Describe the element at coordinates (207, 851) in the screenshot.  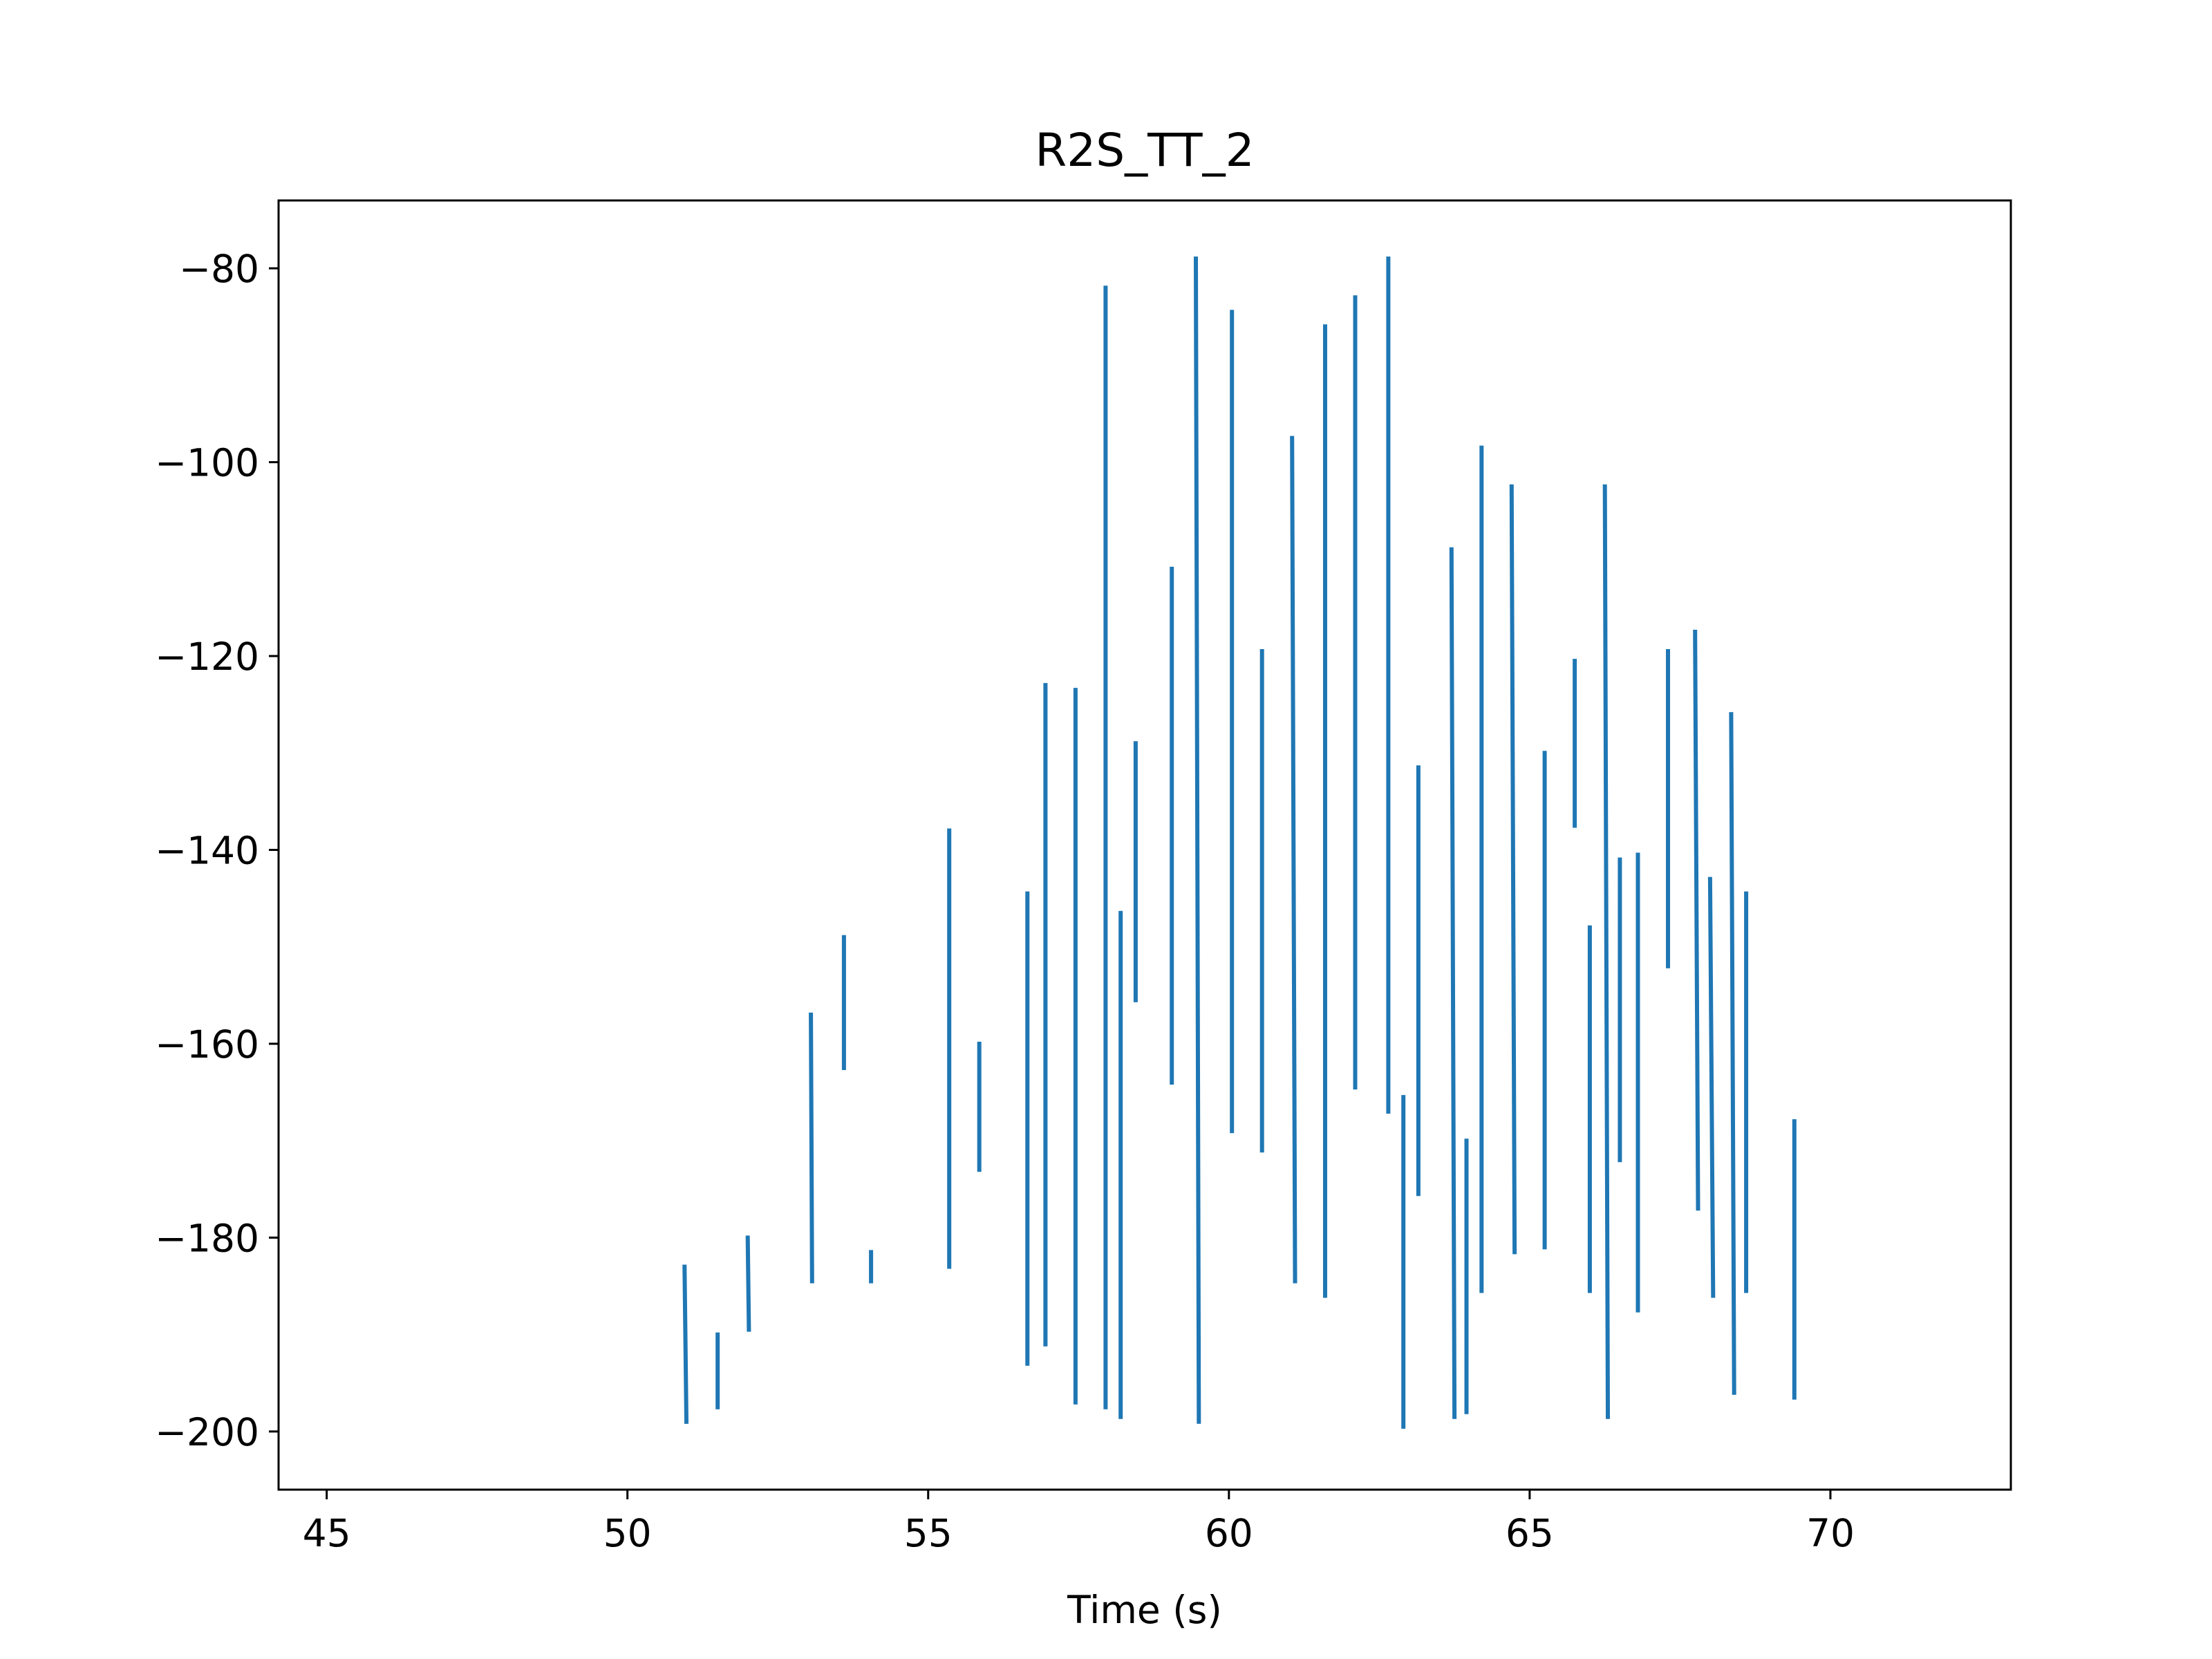
I see `y-tick-label: −140` at that location.